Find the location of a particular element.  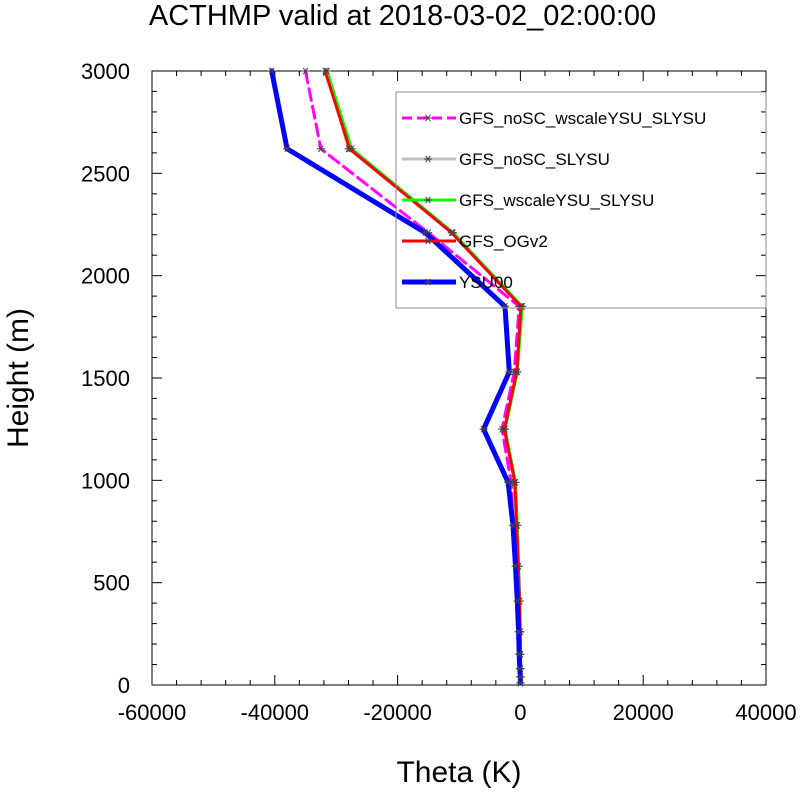

x-tick-label: 20000 is located at coordinates (643, 712).